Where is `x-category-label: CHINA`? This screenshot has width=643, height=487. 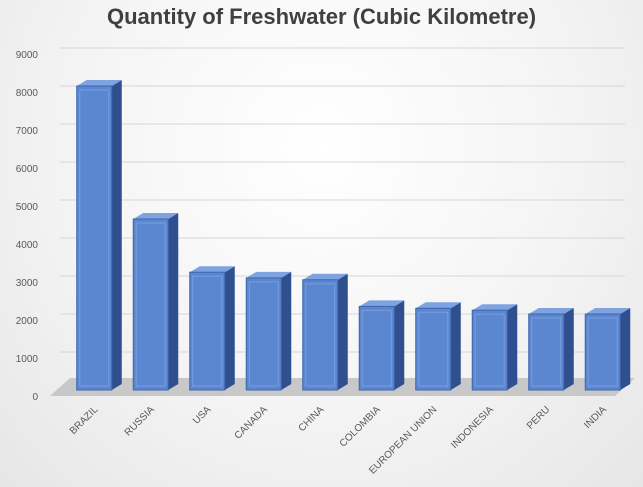
x-category-label: CHINA is located at coordinates (312, 419).